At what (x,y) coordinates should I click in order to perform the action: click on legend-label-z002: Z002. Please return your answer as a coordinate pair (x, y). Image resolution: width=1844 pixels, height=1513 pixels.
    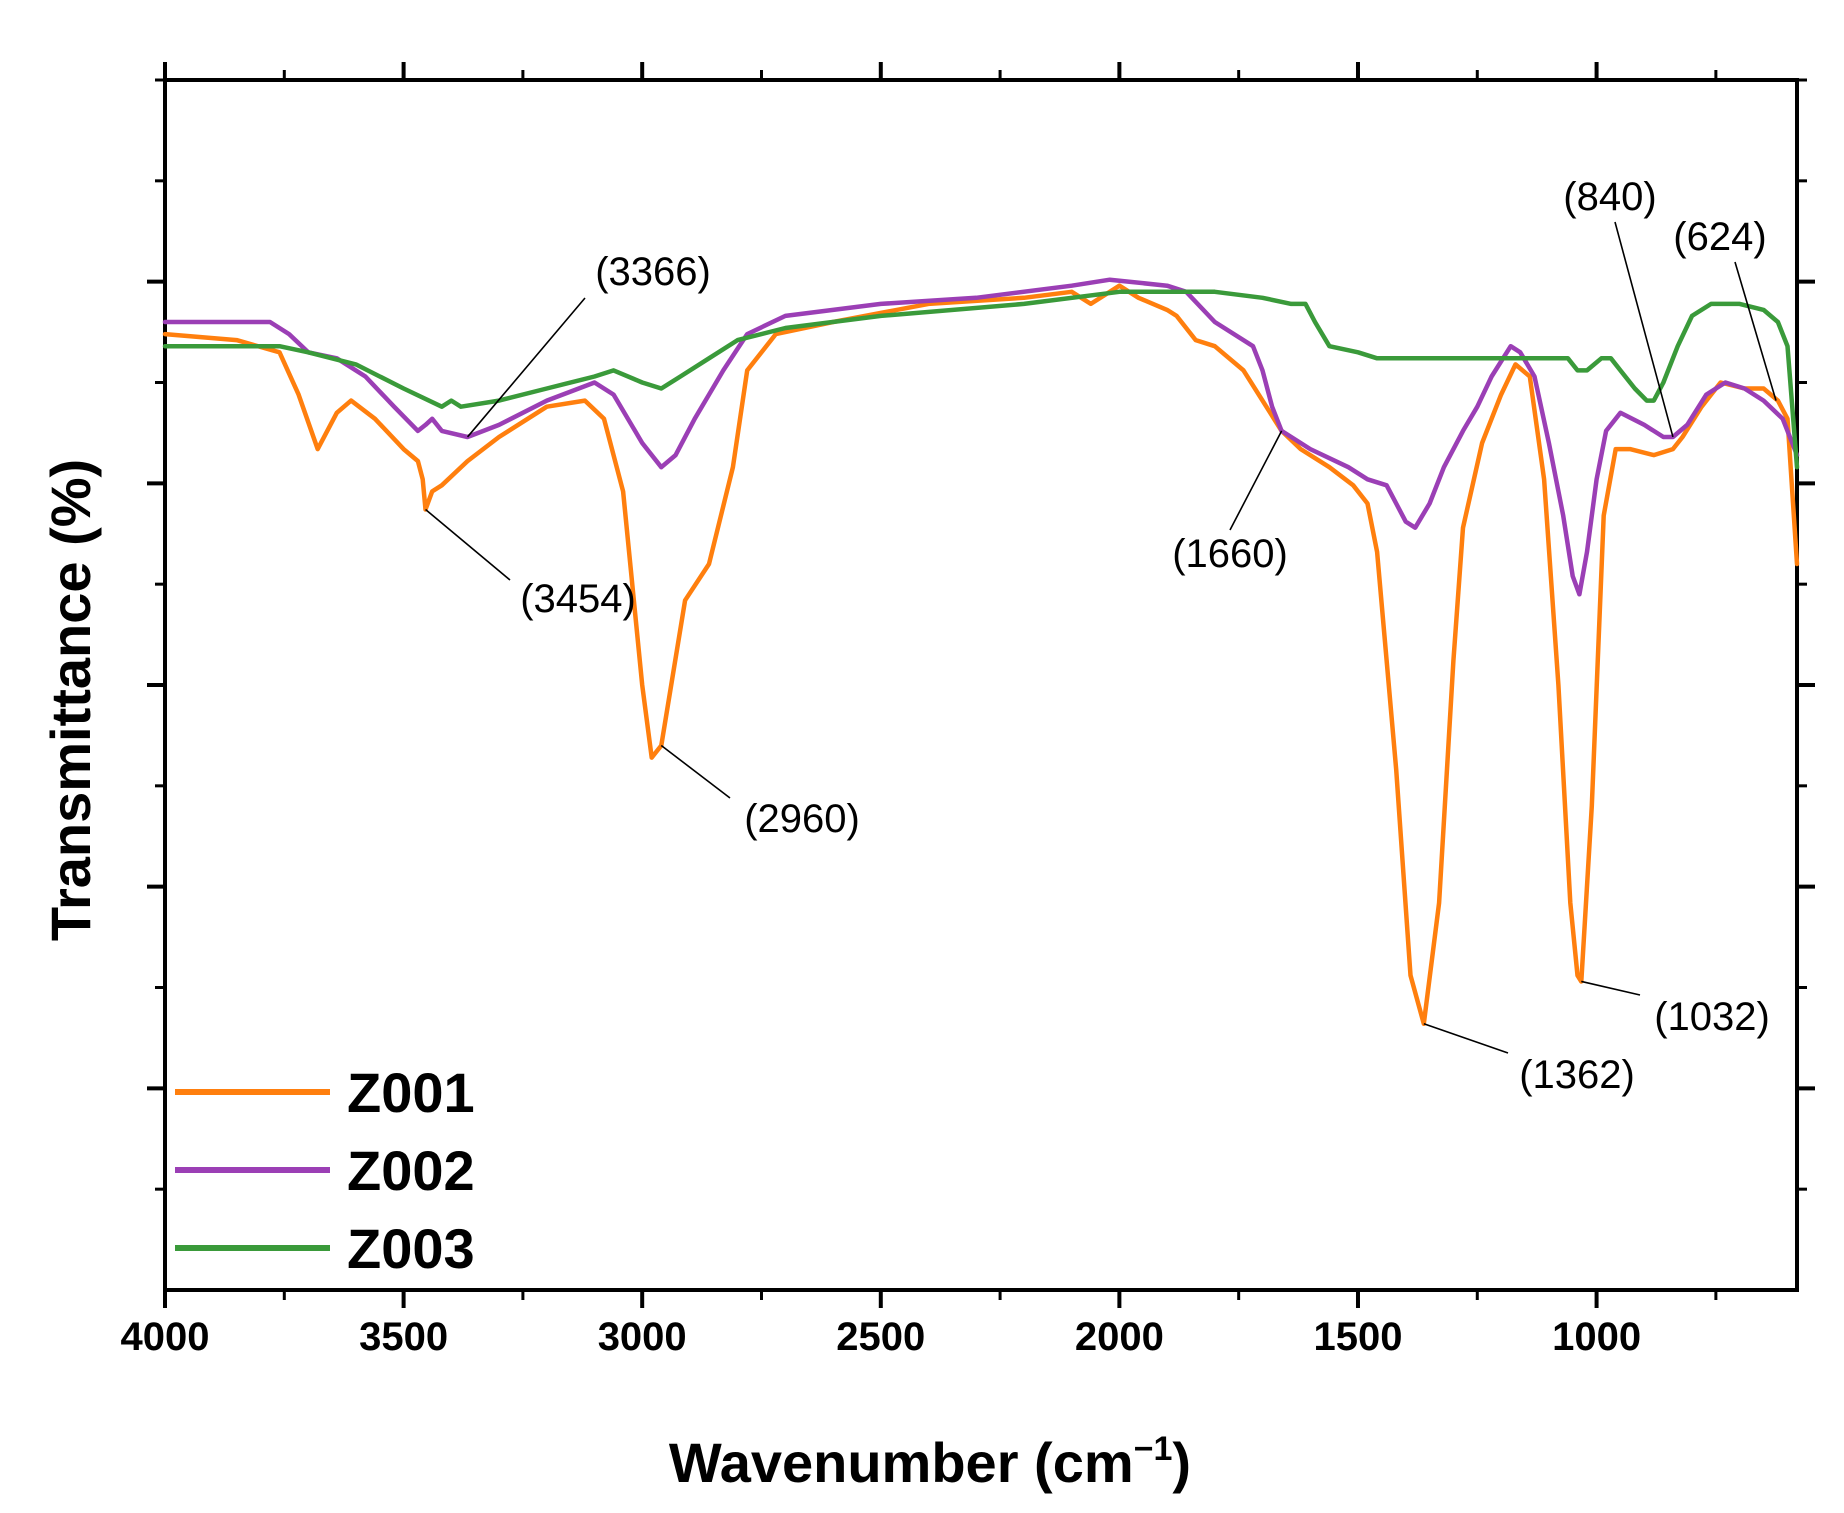
    Looking at the image, I should click on (411, 1170).